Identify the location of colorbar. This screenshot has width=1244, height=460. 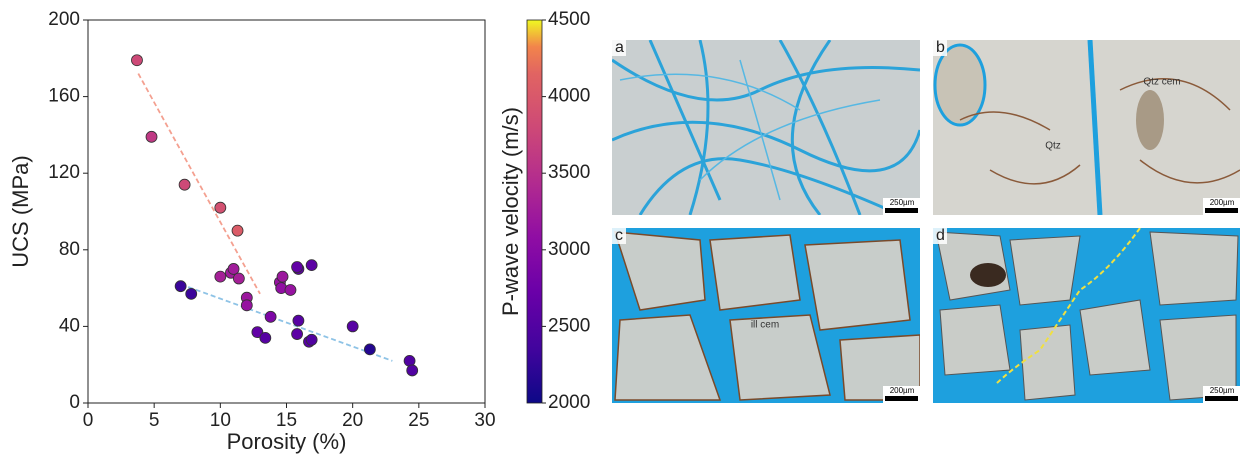
(534, 211).